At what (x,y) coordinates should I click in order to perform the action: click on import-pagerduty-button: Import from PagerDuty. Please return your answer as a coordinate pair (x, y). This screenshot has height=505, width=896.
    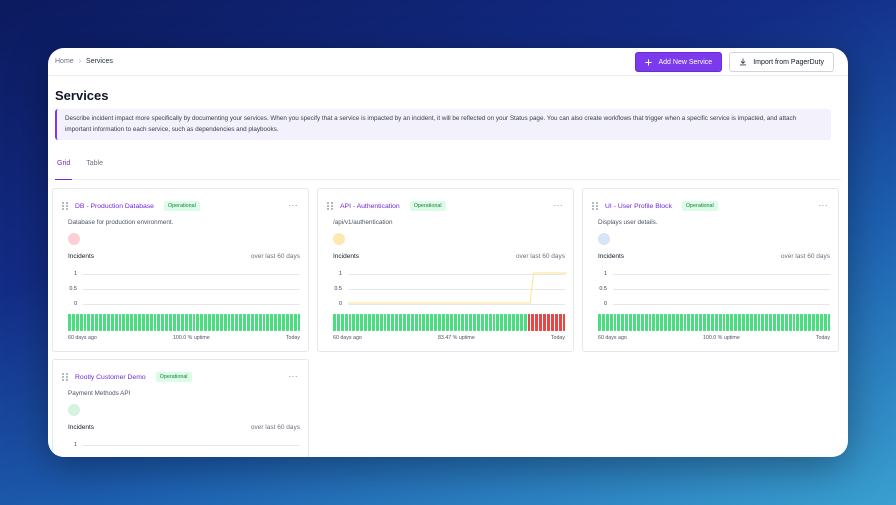
    Looking at the image, I should click on (781, 62).